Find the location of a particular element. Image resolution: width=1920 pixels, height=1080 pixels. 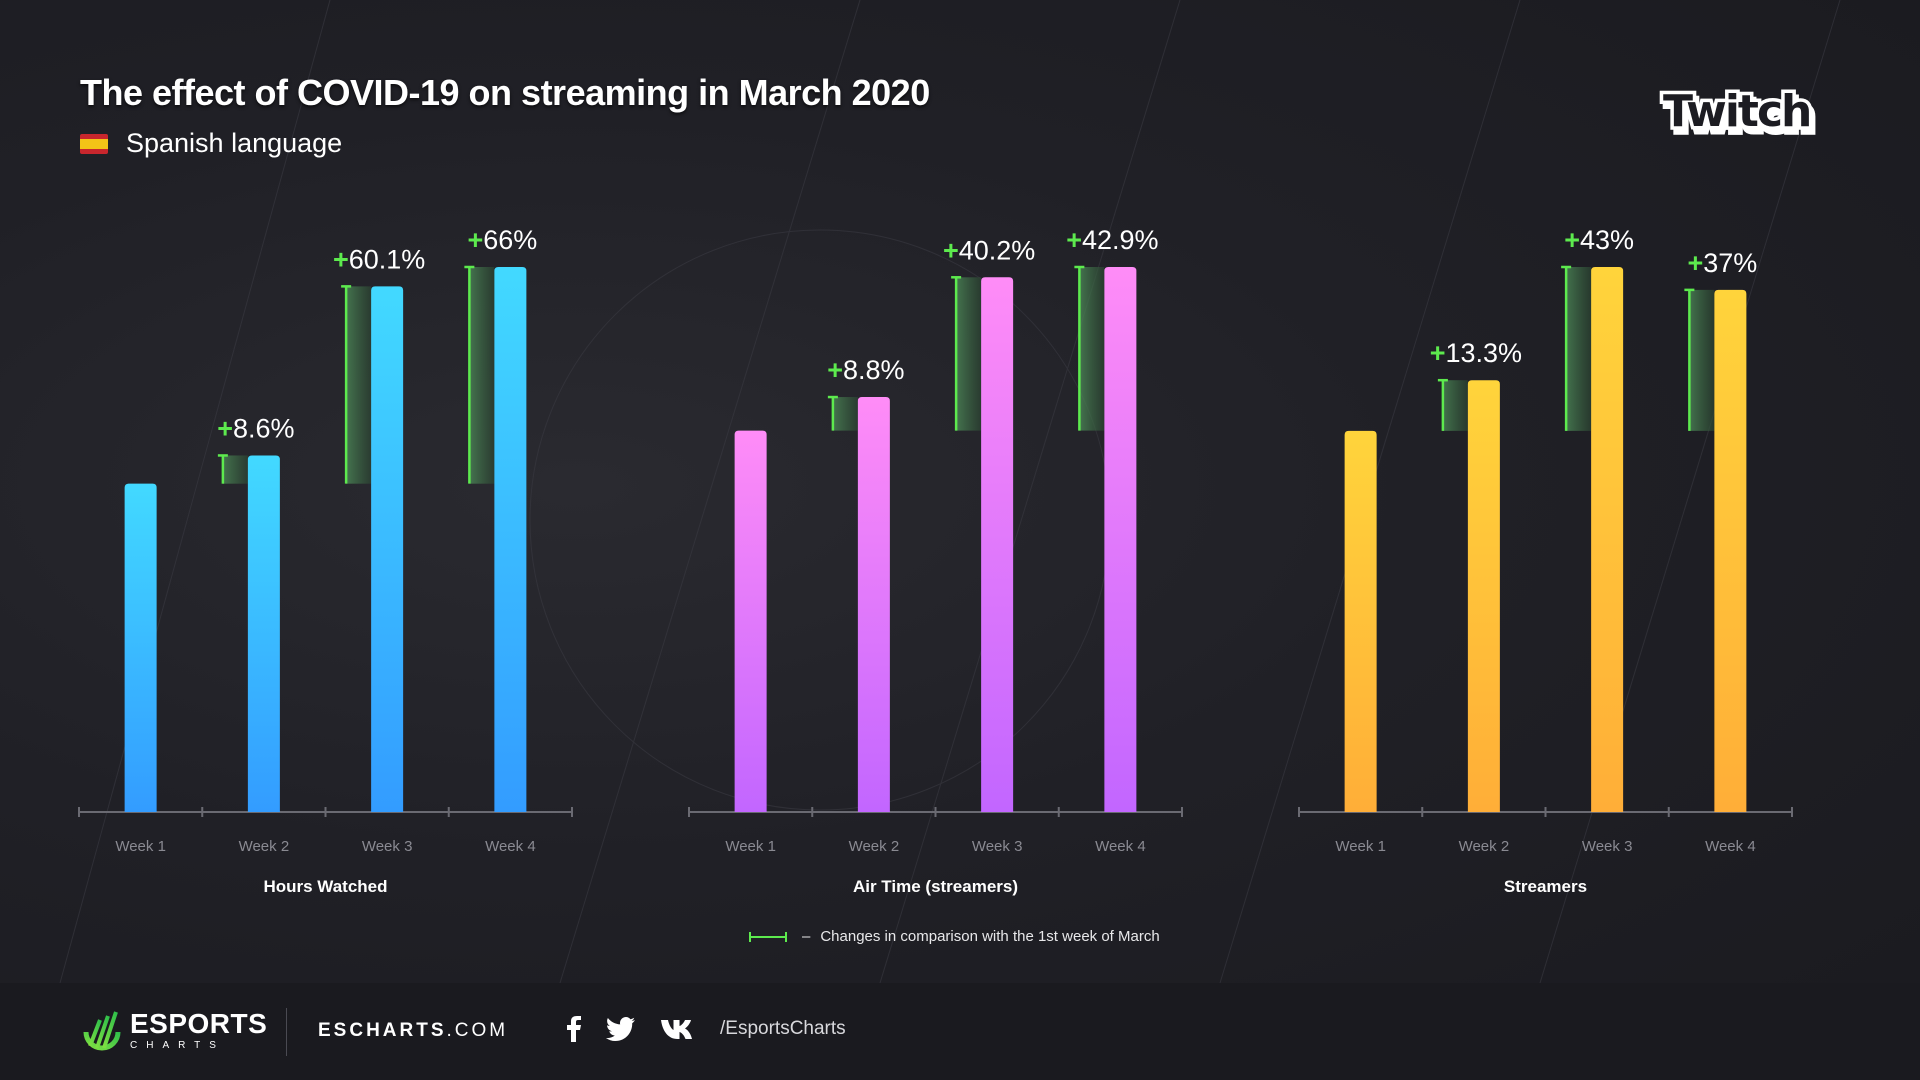

change-label: +40.2% is located at coordinates (989, 250).